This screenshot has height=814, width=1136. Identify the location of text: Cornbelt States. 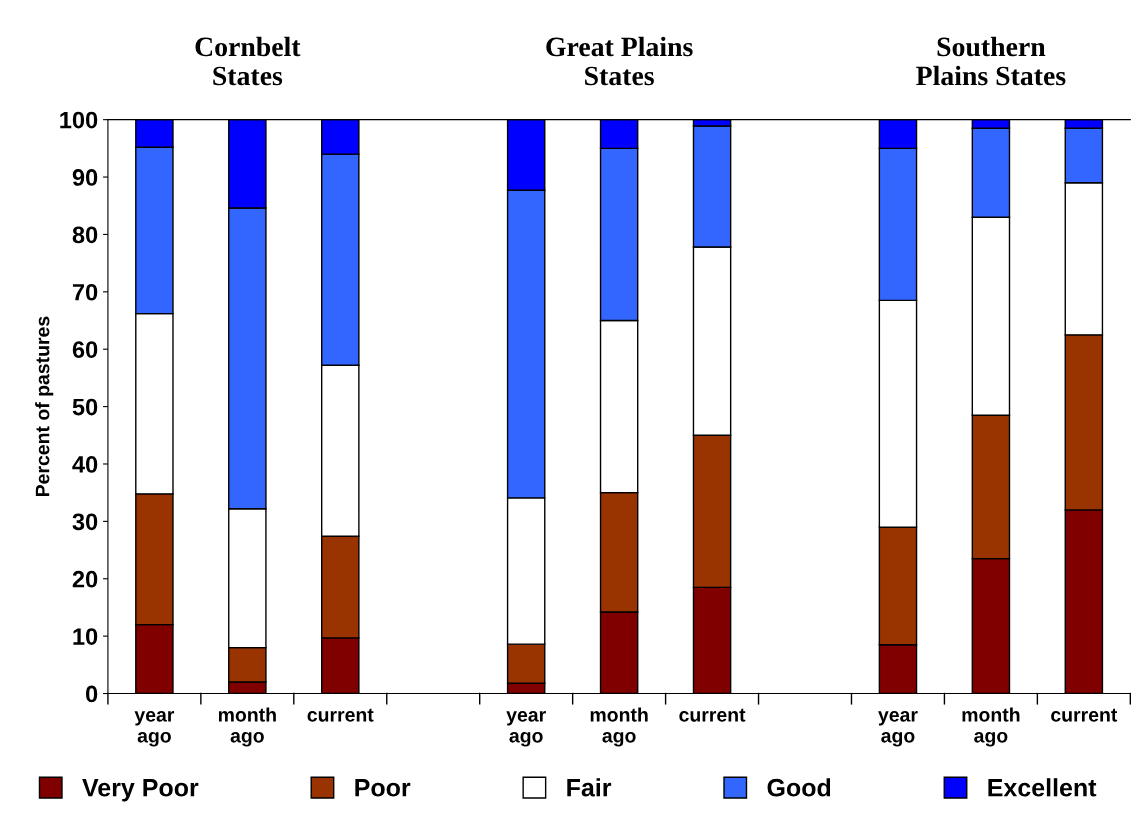
(248, 61).